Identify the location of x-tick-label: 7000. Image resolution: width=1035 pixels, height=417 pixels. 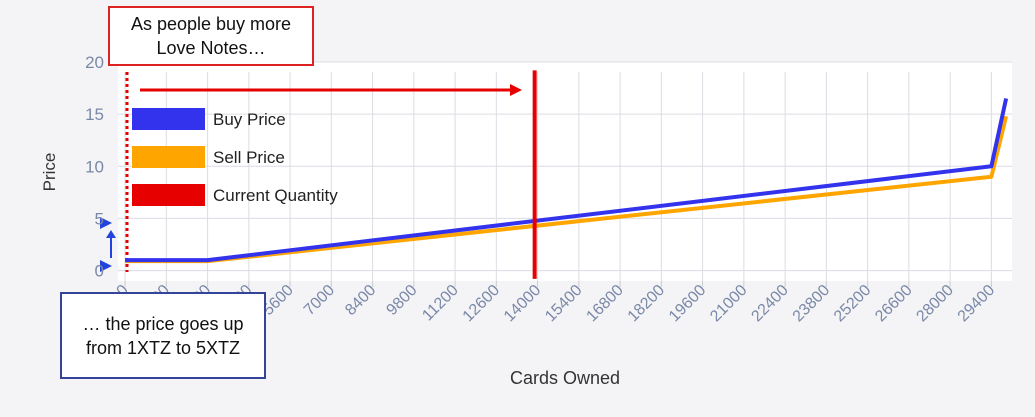
(319, 300).